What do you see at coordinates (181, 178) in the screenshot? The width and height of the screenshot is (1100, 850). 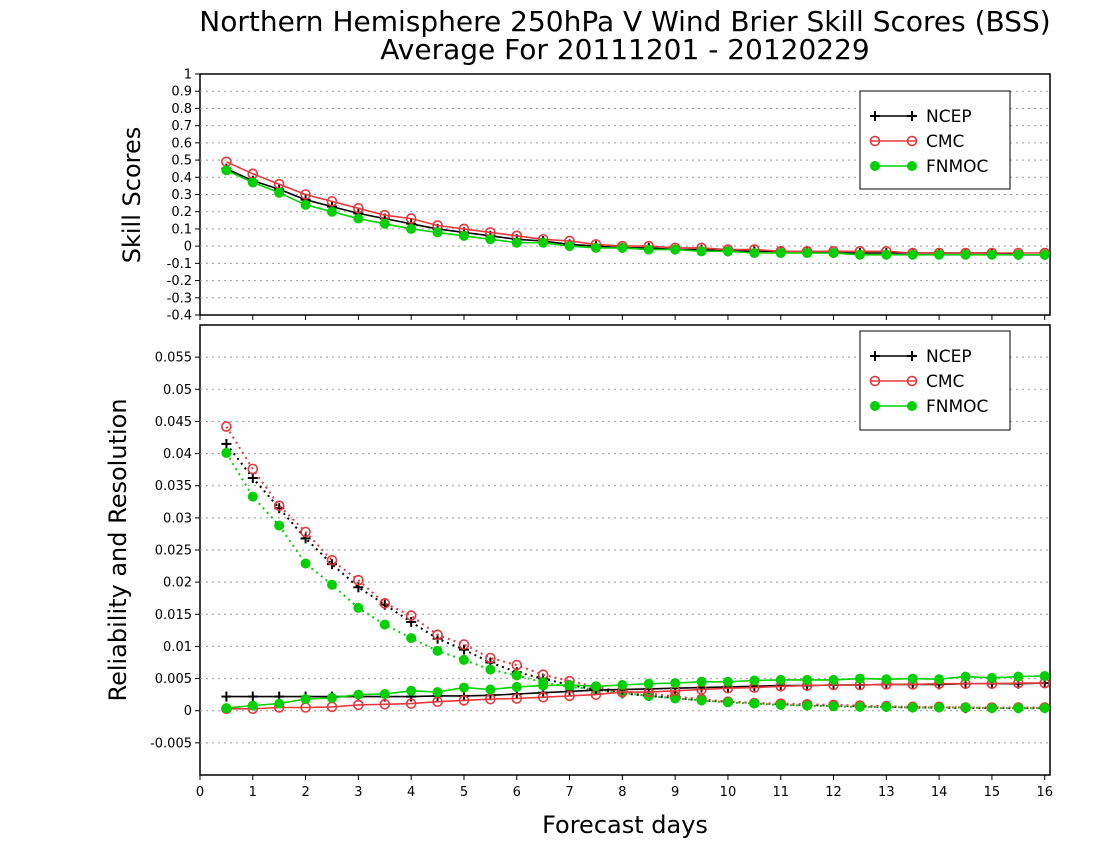 I see `top-ytick-label: 0.4` at bounding box center [181, 178].